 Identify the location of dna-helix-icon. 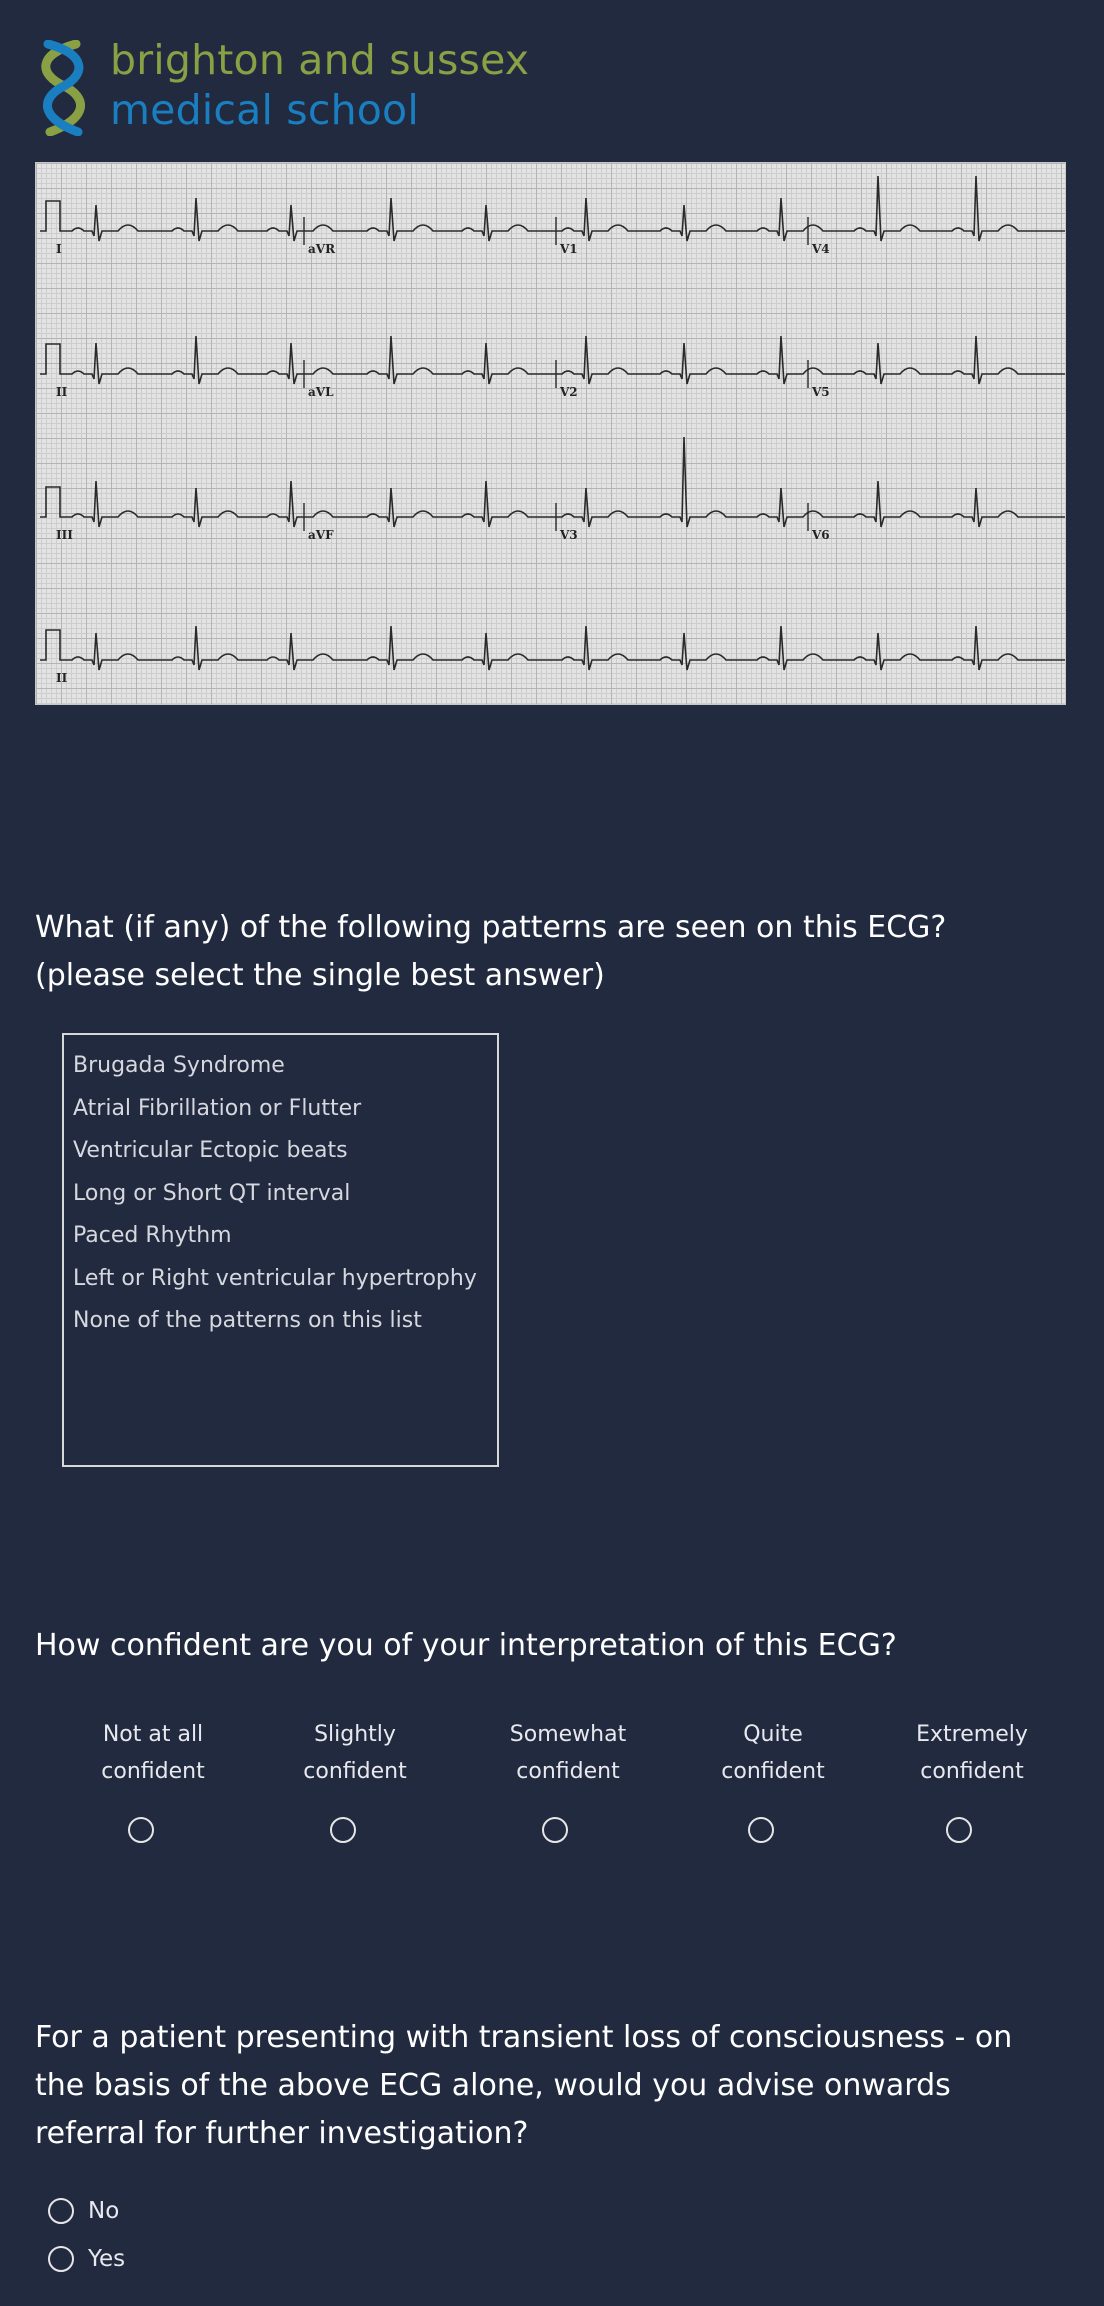
(63, 88).